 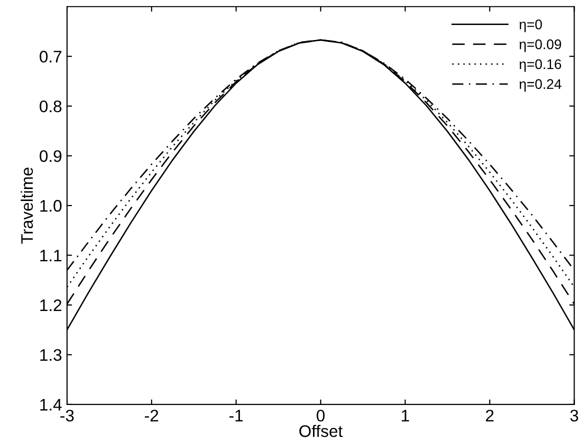 I want to click on y-tick-label: 1.0, so click(x=51, y=206).